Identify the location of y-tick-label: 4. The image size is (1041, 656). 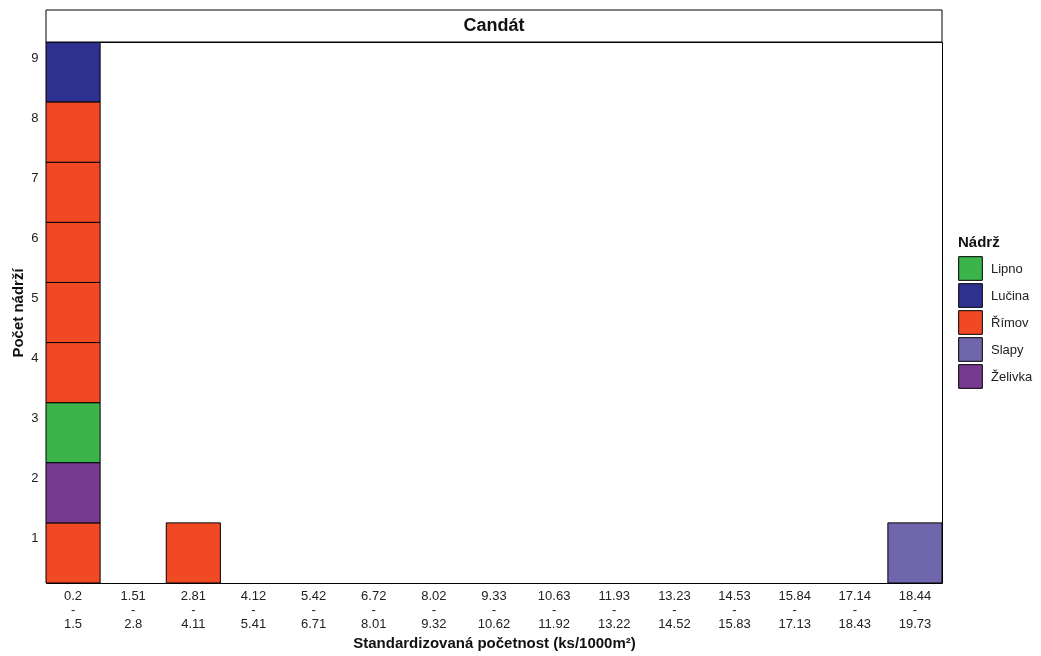
(35, 358).